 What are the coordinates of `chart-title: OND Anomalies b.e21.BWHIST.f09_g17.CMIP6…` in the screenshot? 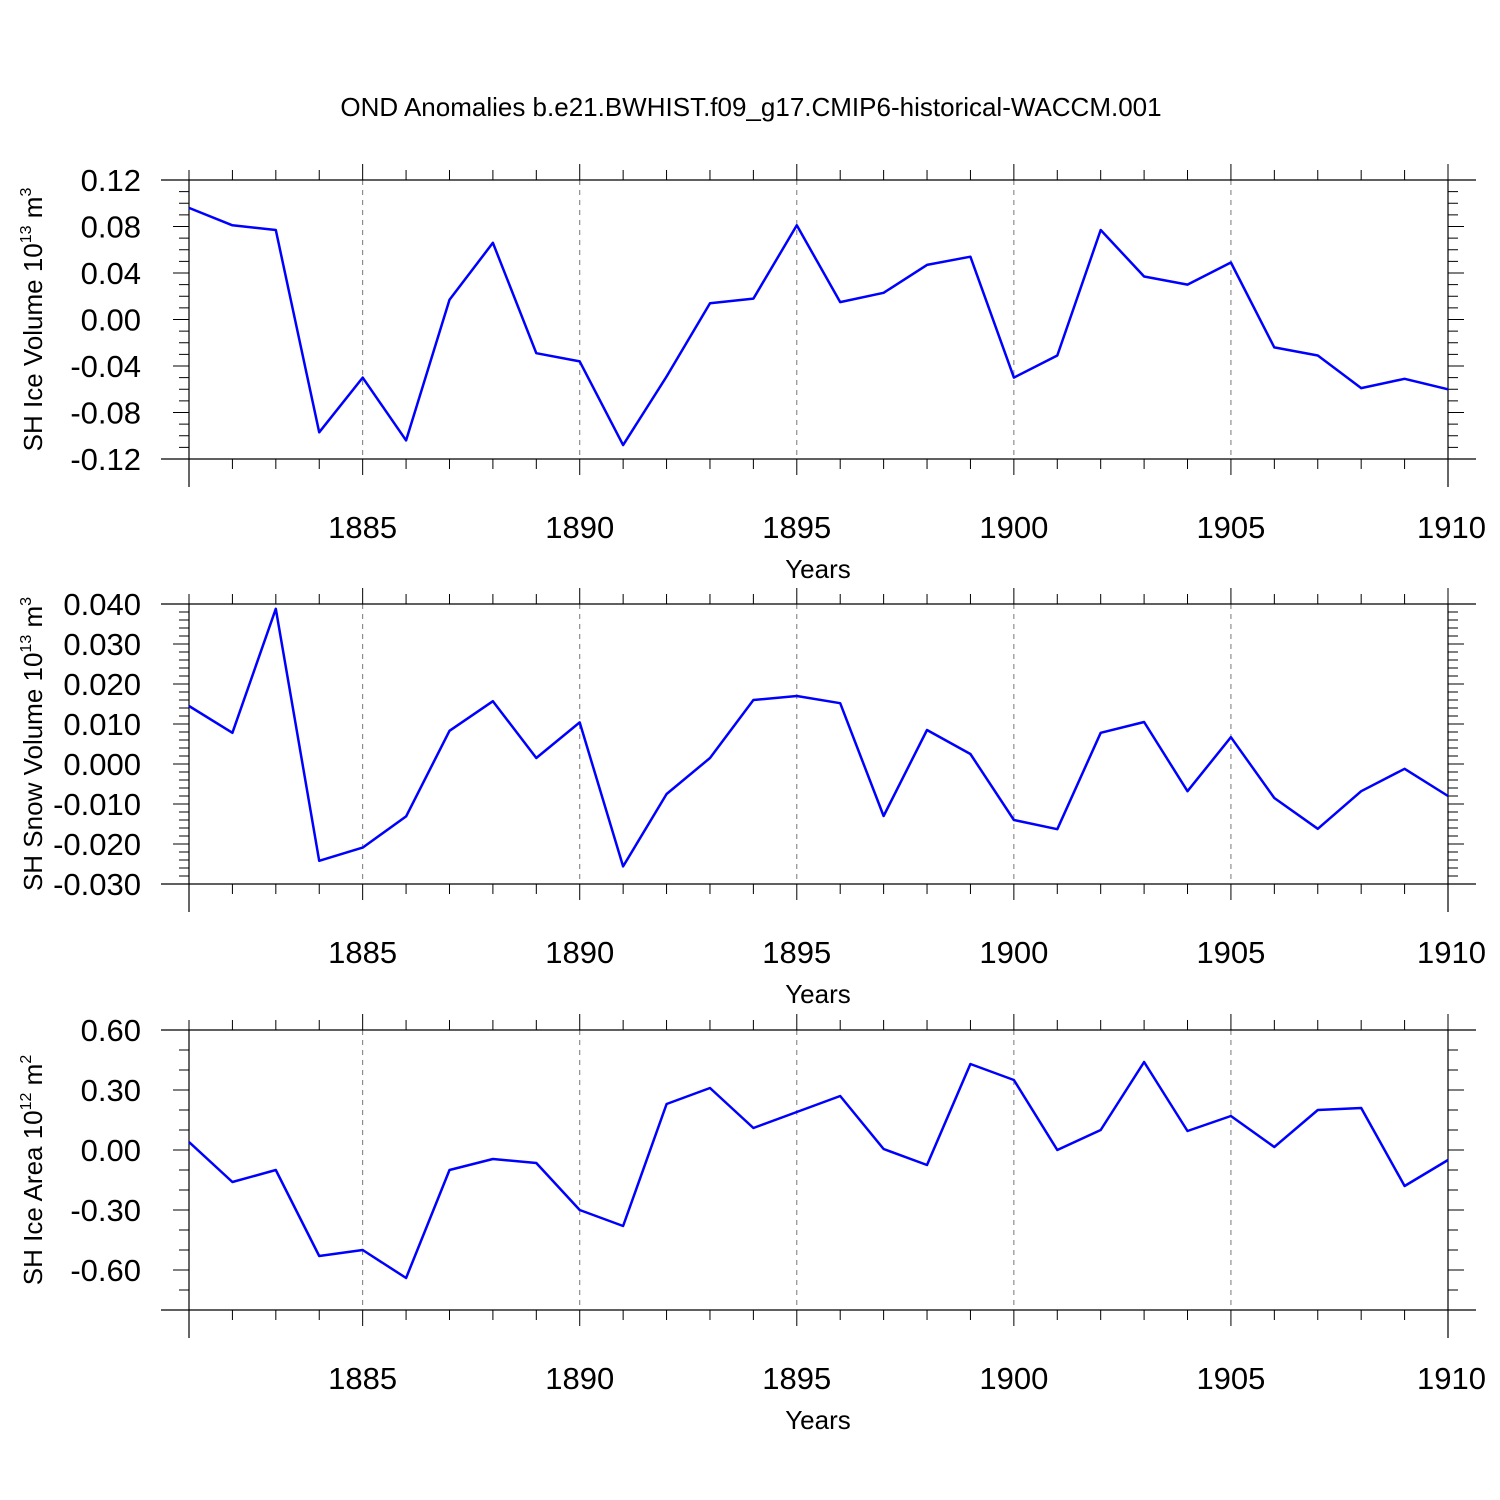 It's located at (750, 107).